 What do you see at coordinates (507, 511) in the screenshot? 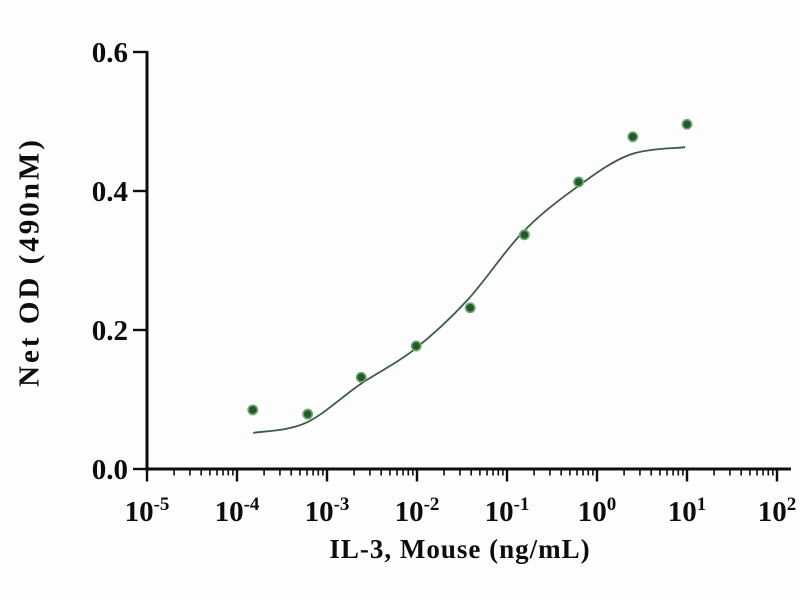
I see `x-tick-label: 10⁻¹` at bounding box center [507, 511].